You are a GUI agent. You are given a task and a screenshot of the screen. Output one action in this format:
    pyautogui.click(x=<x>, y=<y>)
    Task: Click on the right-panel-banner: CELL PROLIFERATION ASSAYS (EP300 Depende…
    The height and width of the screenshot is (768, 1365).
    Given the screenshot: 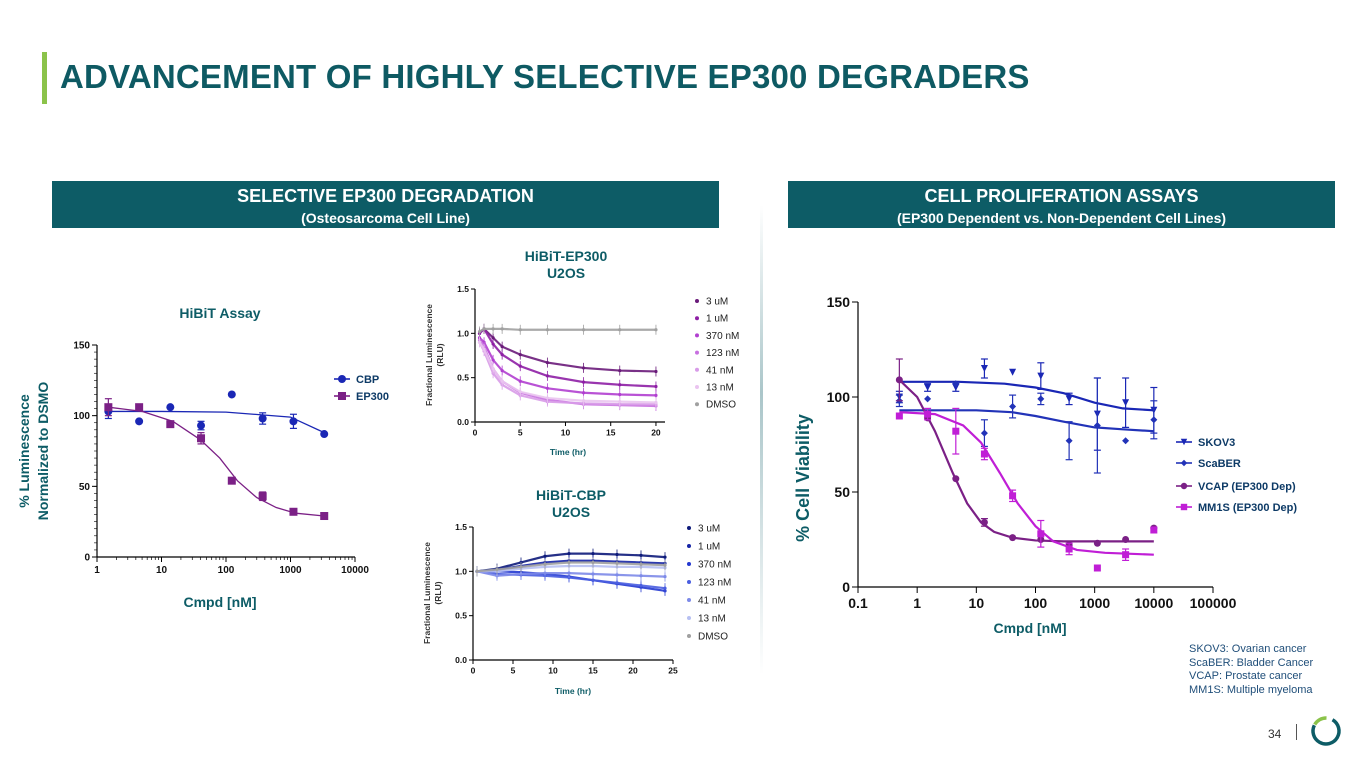 What is the action you would take?
    pyautogui.click(x=1061, y=204)
    